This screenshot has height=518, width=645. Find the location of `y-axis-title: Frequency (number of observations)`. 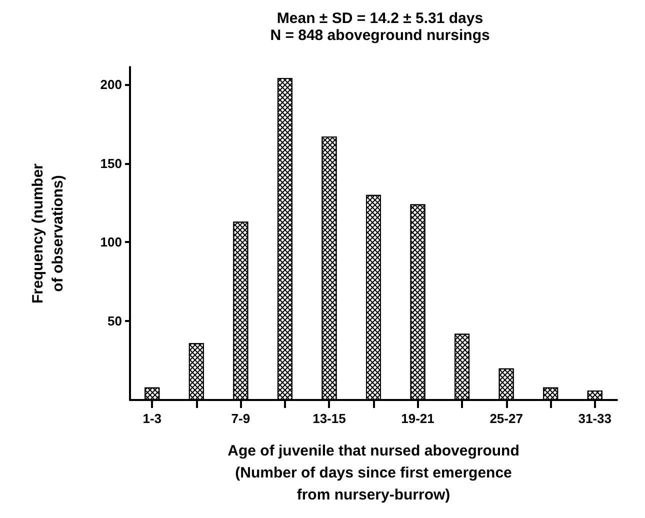

y-axis-title: Frequency (number of observations) is located at coordinates (48, 233).